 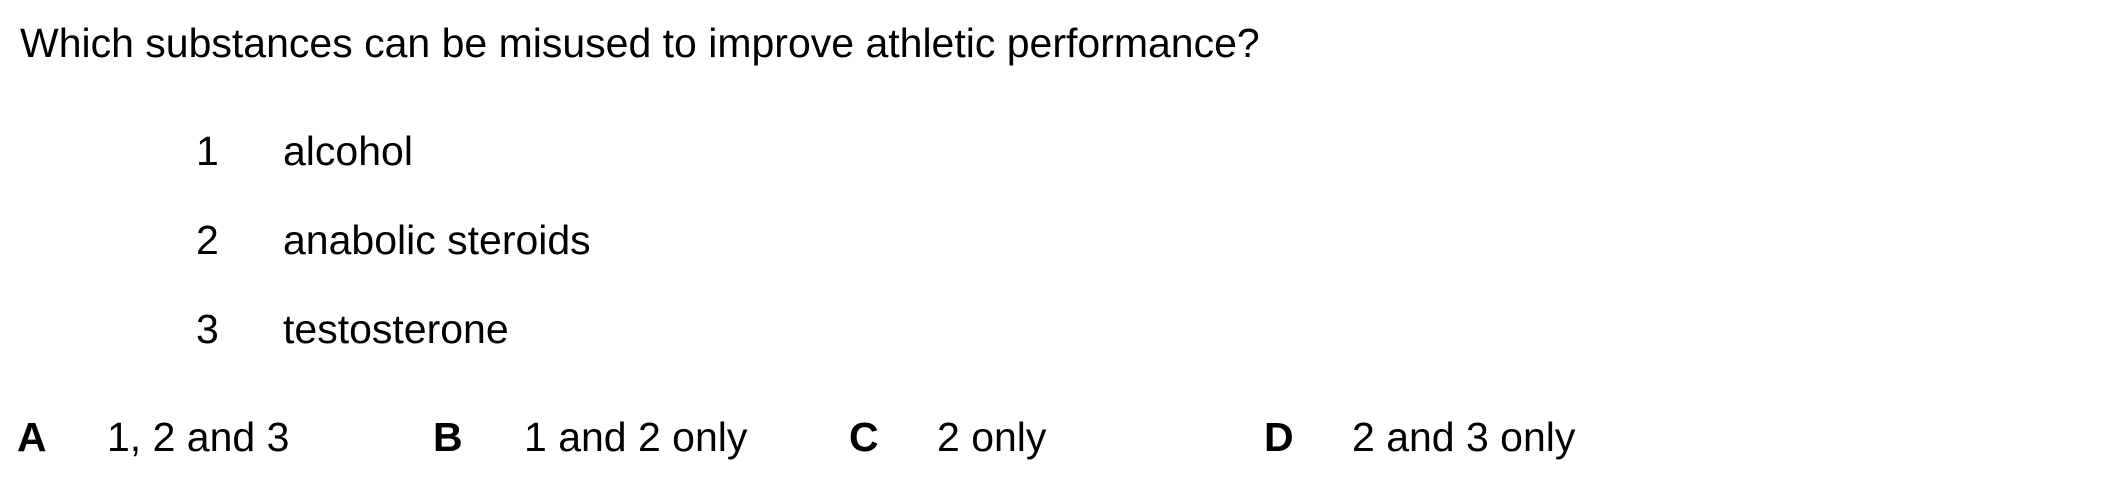 What do you see at coordinates (636, 437) in the screenshot?
I see `option-b-text: 1 and 2 only` at bounding box center [636, 437].